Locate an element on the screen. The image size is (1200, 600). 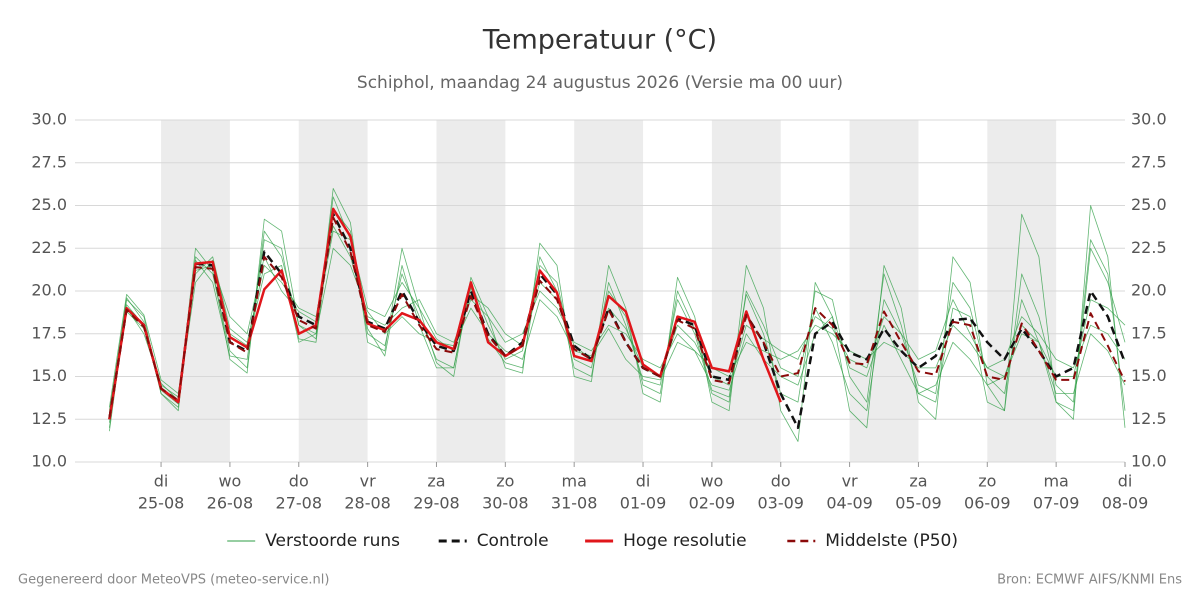
x-tick-label: 26-08 is located at coordinates (230, 503).